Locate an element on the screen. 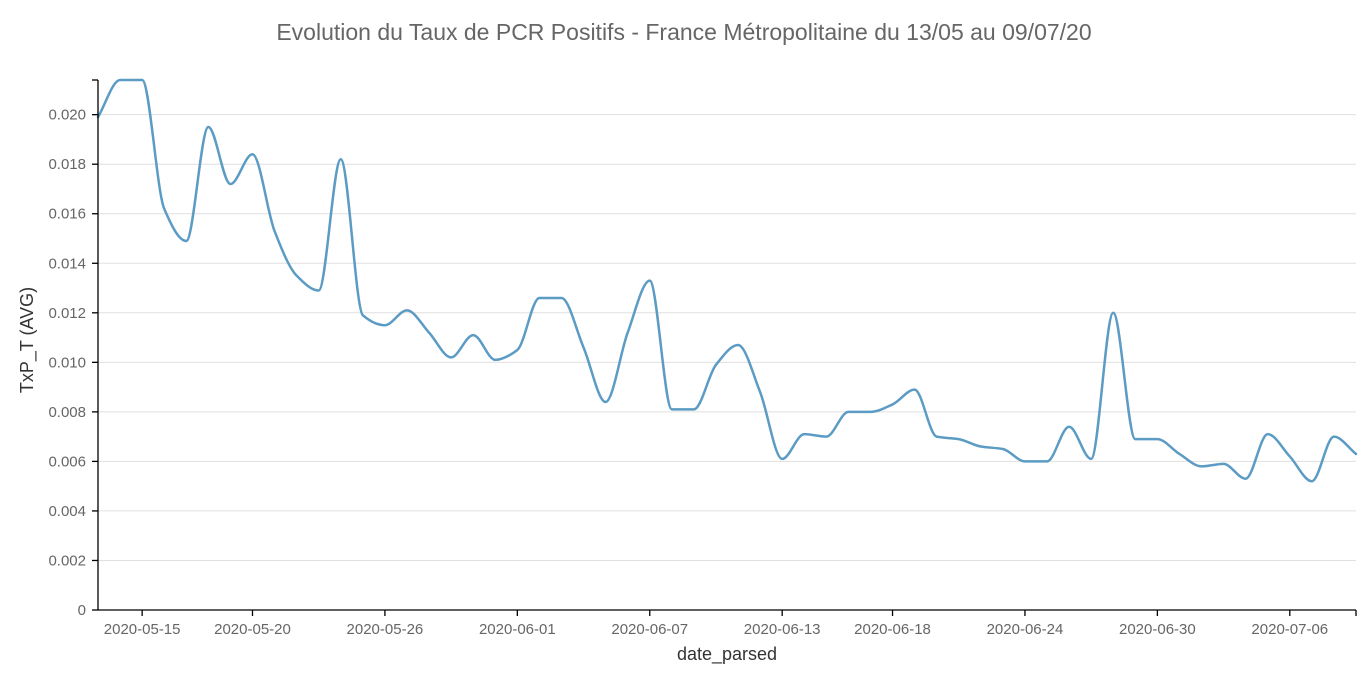 This screenshot has height=678, width=1368. x-tick-label: 2020-06-18 is located at coordinates (892, 629).